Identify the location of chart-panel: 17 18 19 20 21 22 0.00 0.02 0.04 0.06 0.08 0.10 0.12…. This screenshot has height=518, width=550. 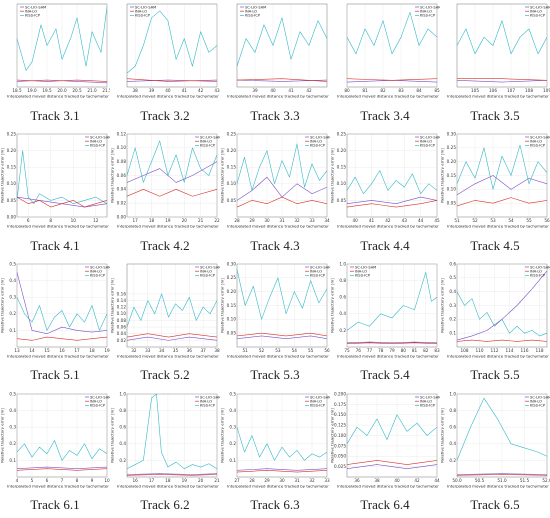
(165, 194).